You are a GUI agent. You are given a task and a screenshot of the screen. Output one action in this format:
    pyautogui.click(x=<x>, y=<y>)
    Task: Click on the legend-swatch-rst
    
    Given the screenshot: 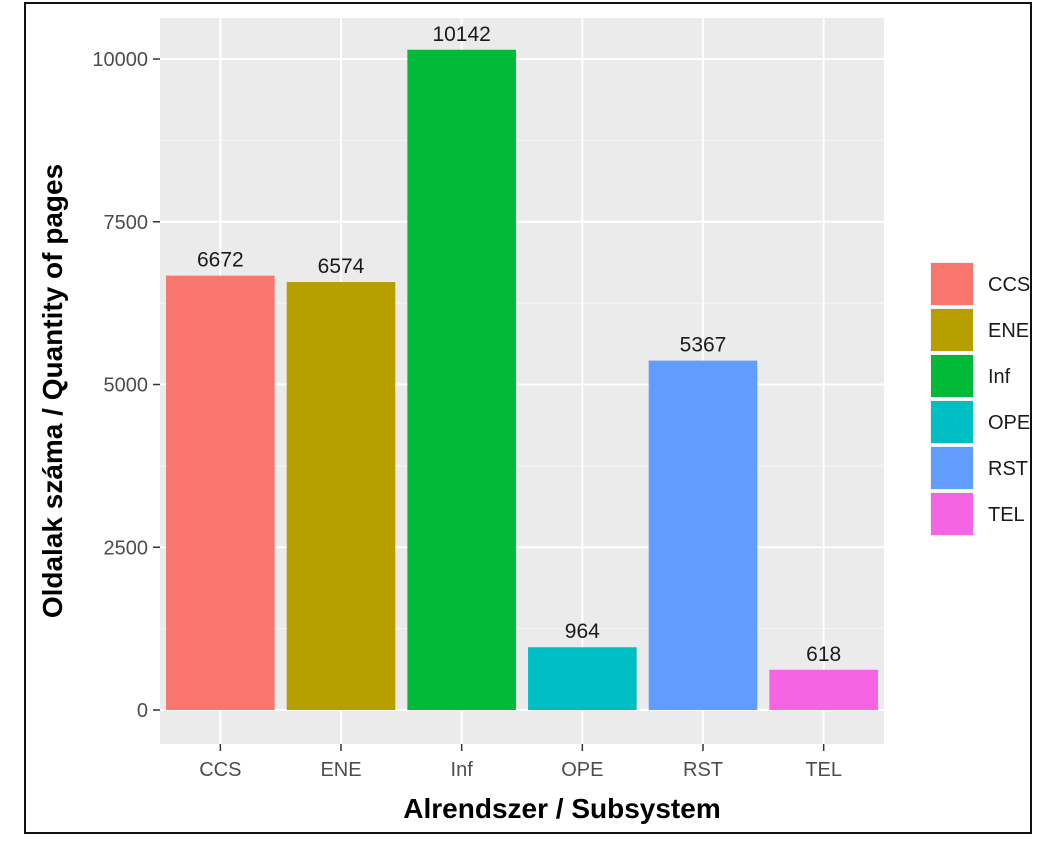 What is the action you would take?
    pyautogui.click(x=952, y=468)
    